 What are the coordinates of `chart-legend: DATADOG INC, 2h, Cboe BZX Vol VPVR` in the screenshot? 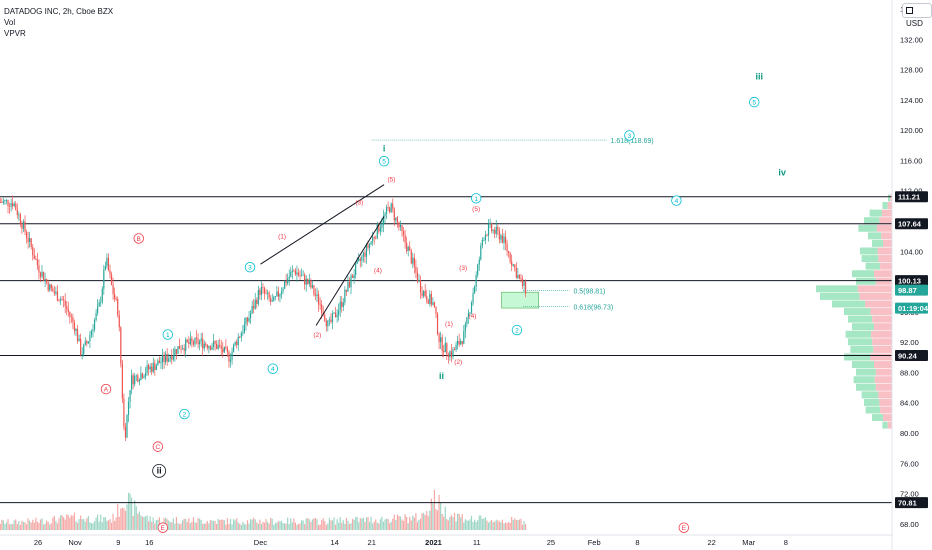 It's located at (58, 22).